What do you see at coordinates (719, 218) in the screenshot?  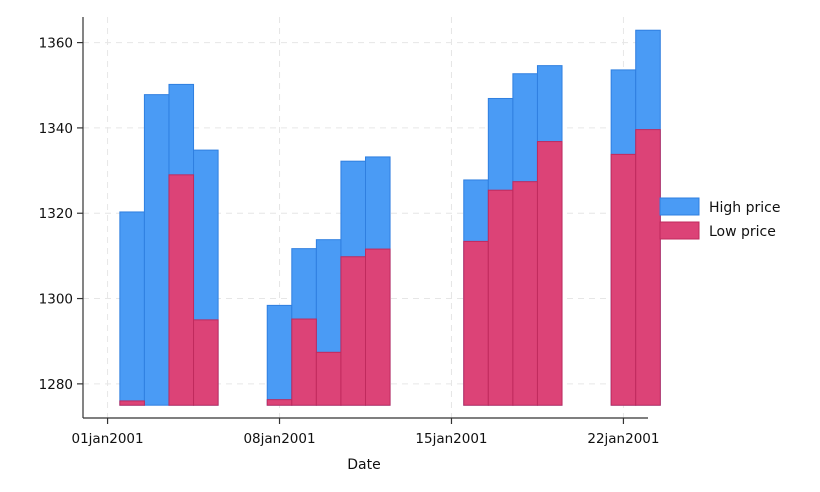 I see `legend: High price Low price` at bounding box center [719, 218].